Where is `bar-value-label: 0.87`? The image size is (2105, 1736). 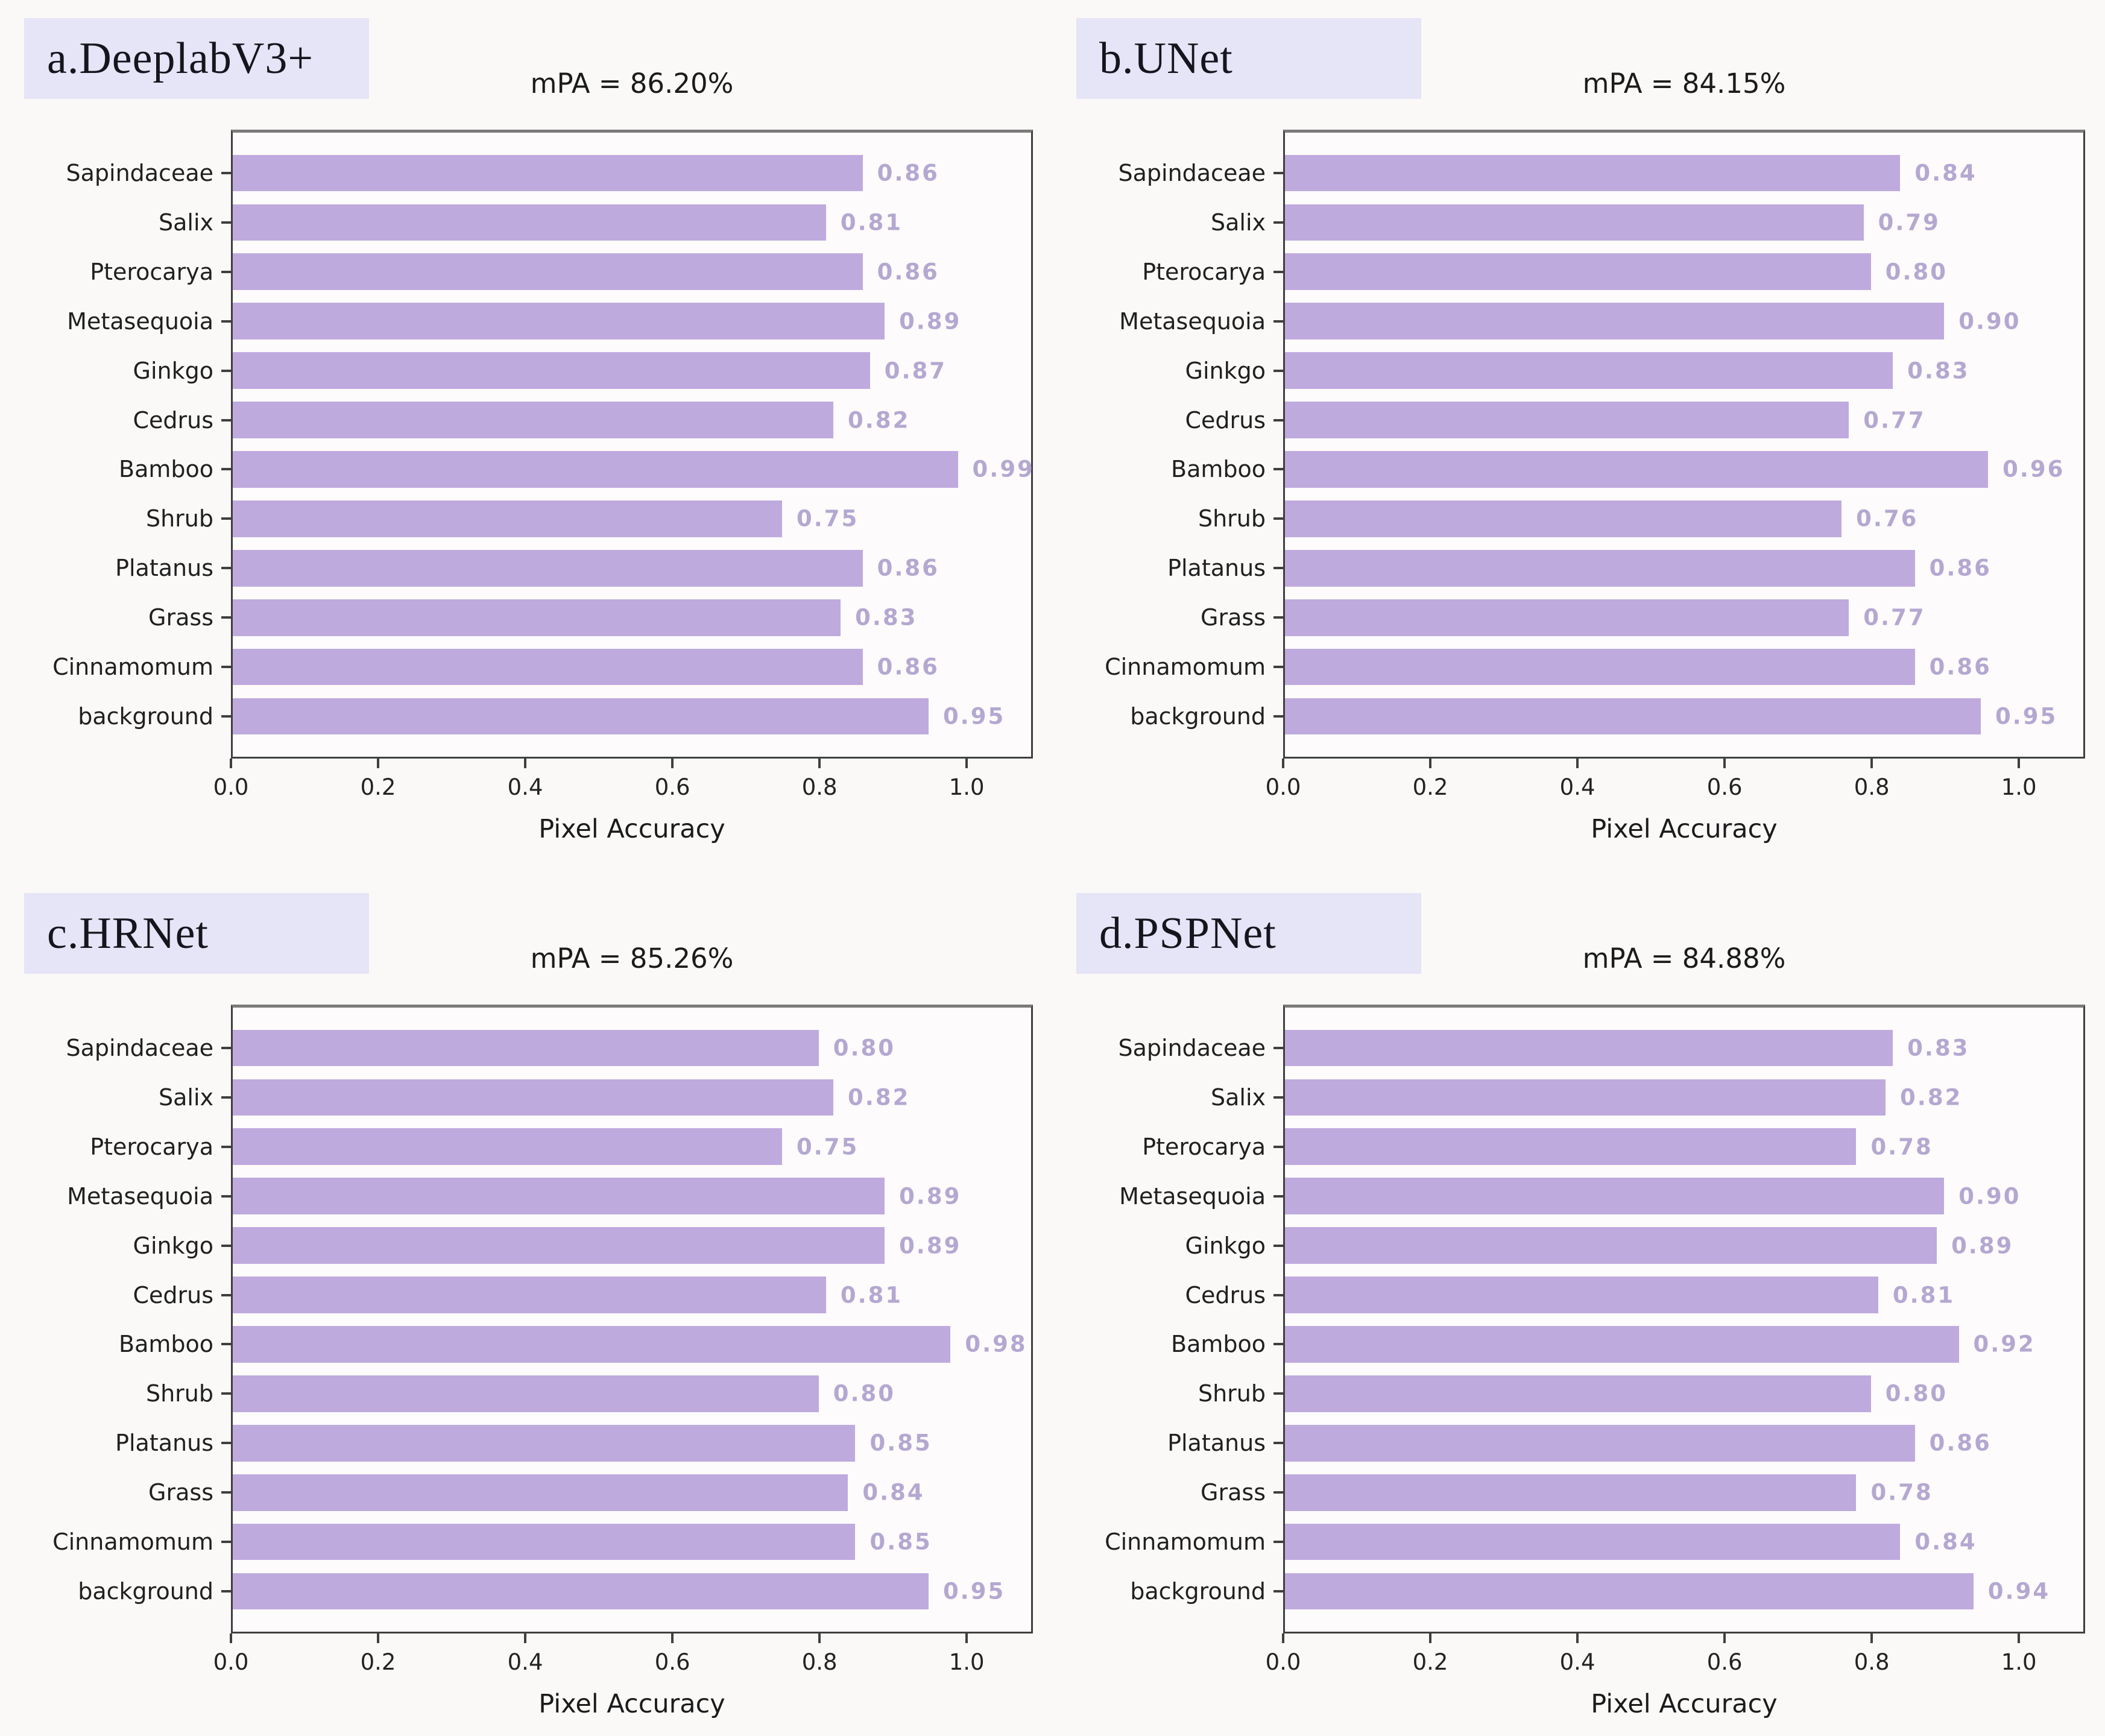
bar-value-label: 0.87 is located at coordinates (915, 371).